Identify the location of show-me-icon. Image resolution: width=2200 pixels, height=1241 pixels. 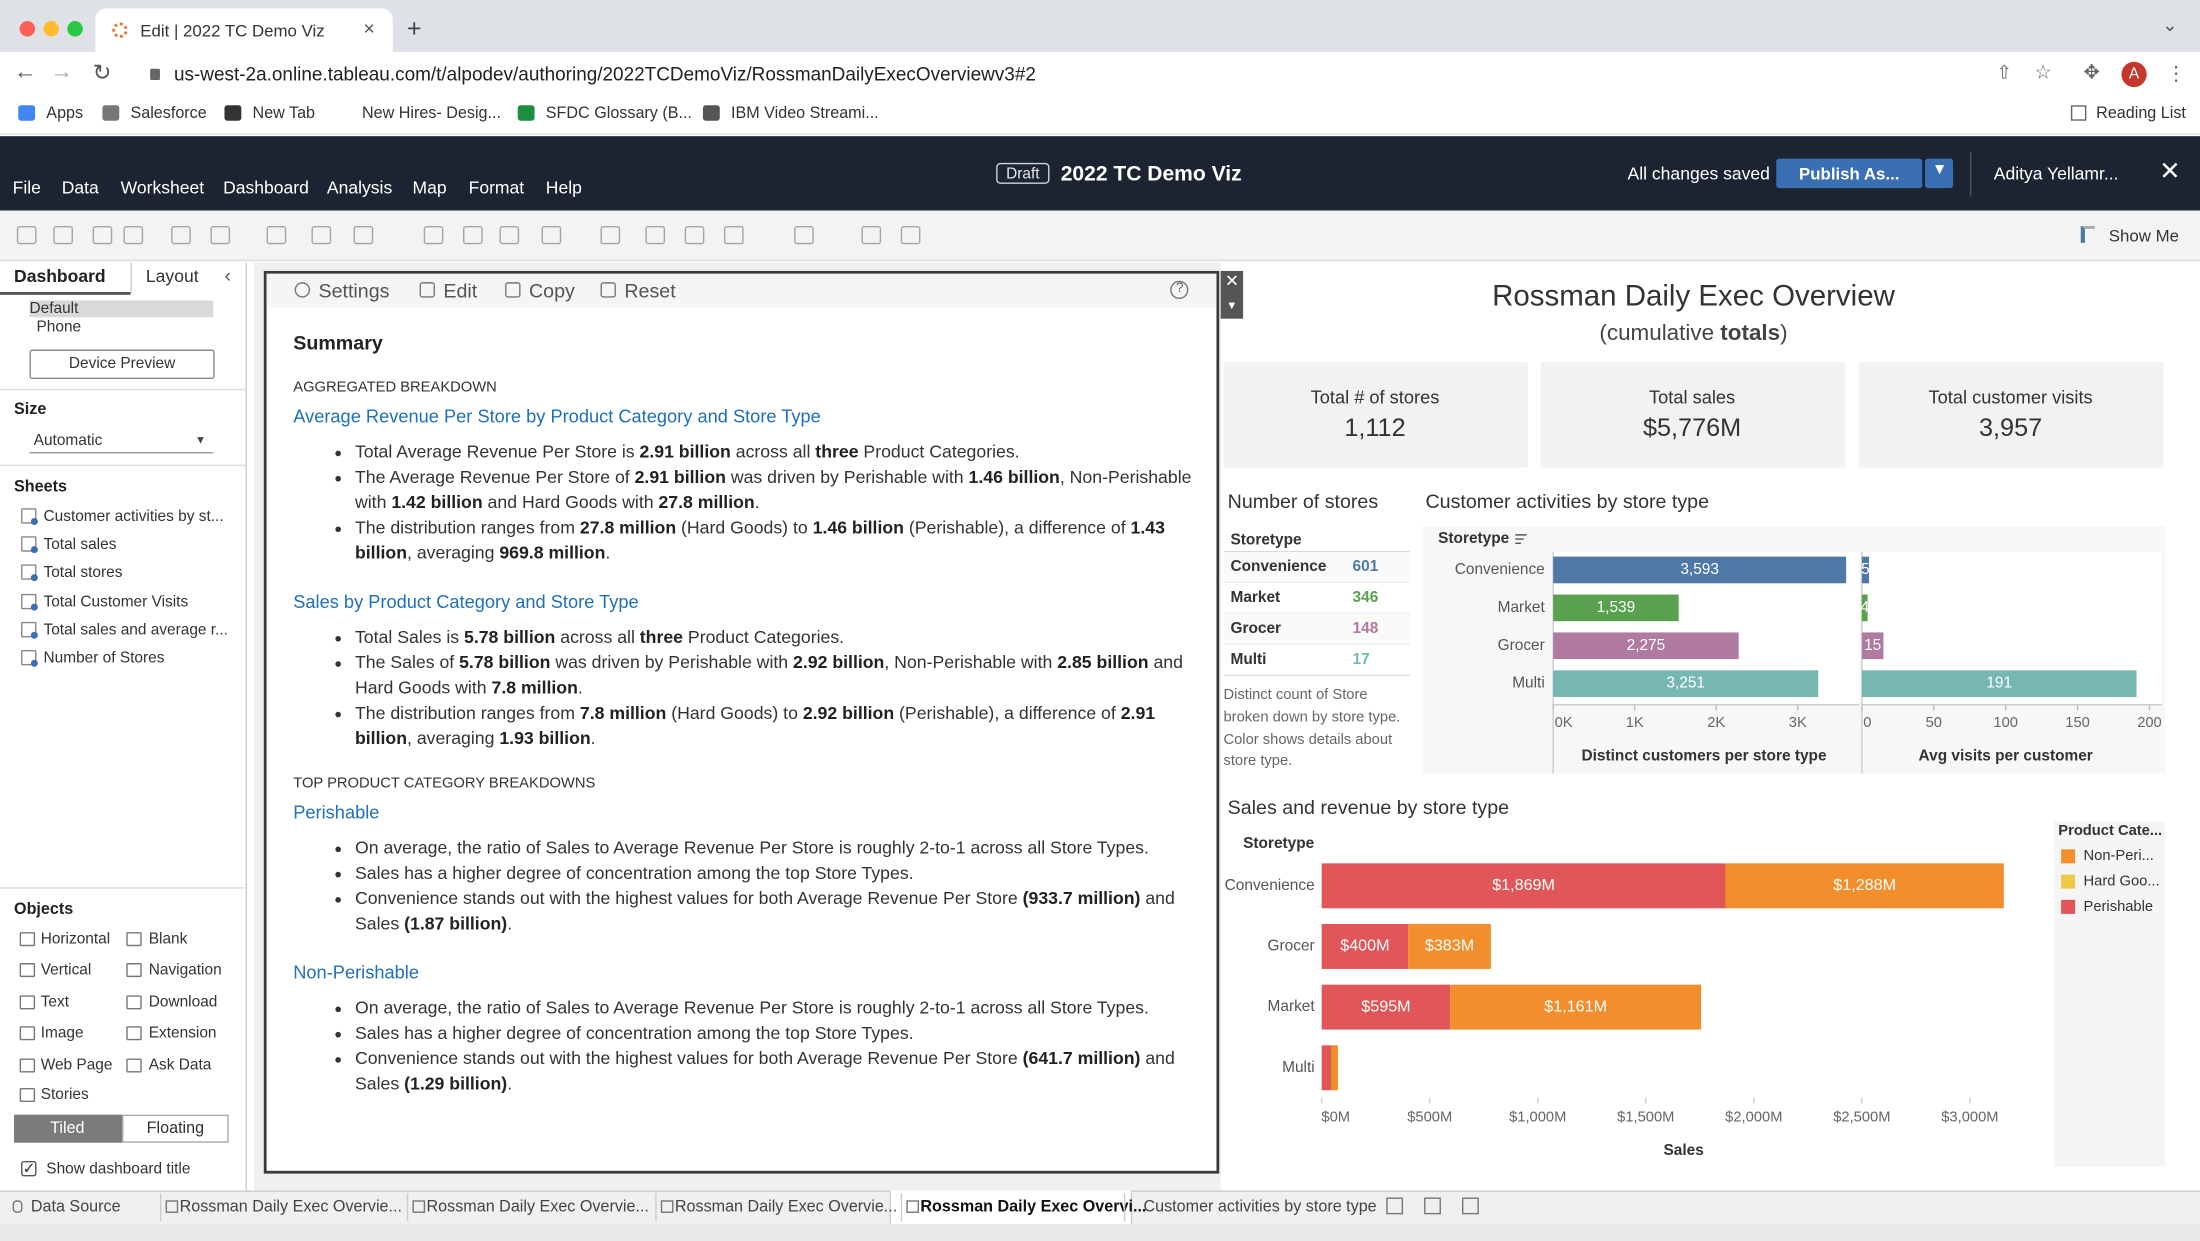
(2087, 234).